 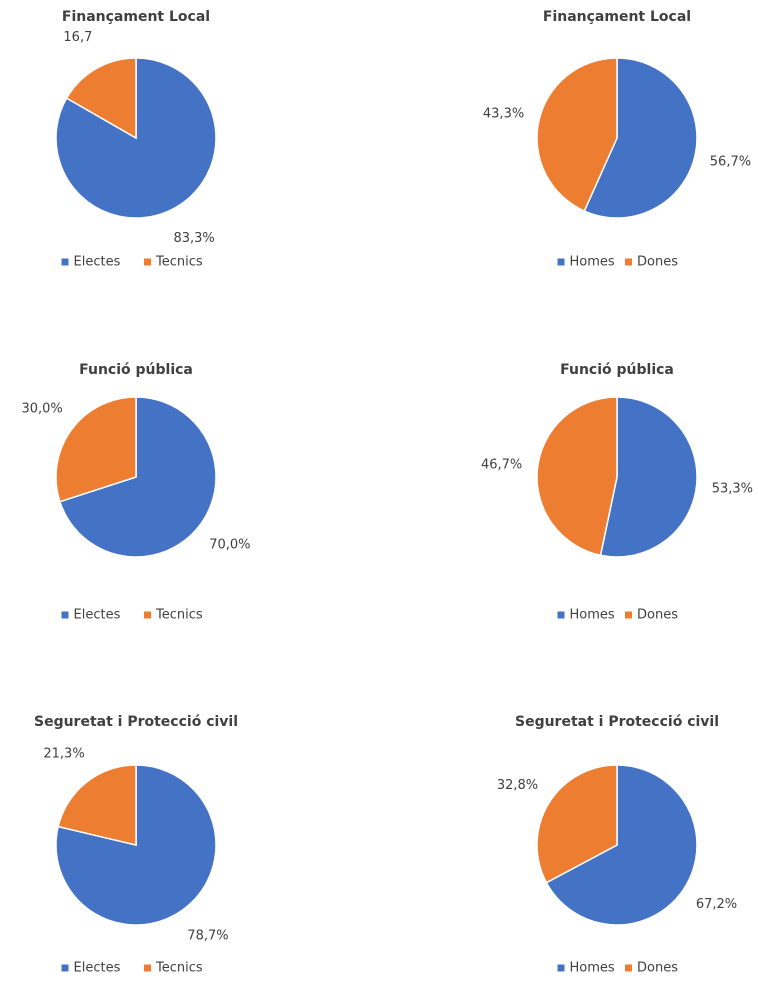 What do you see at coordinates (193, 238) in the screenshot?
I see `data-label: 83,3%` at bounding box center [193, 238].